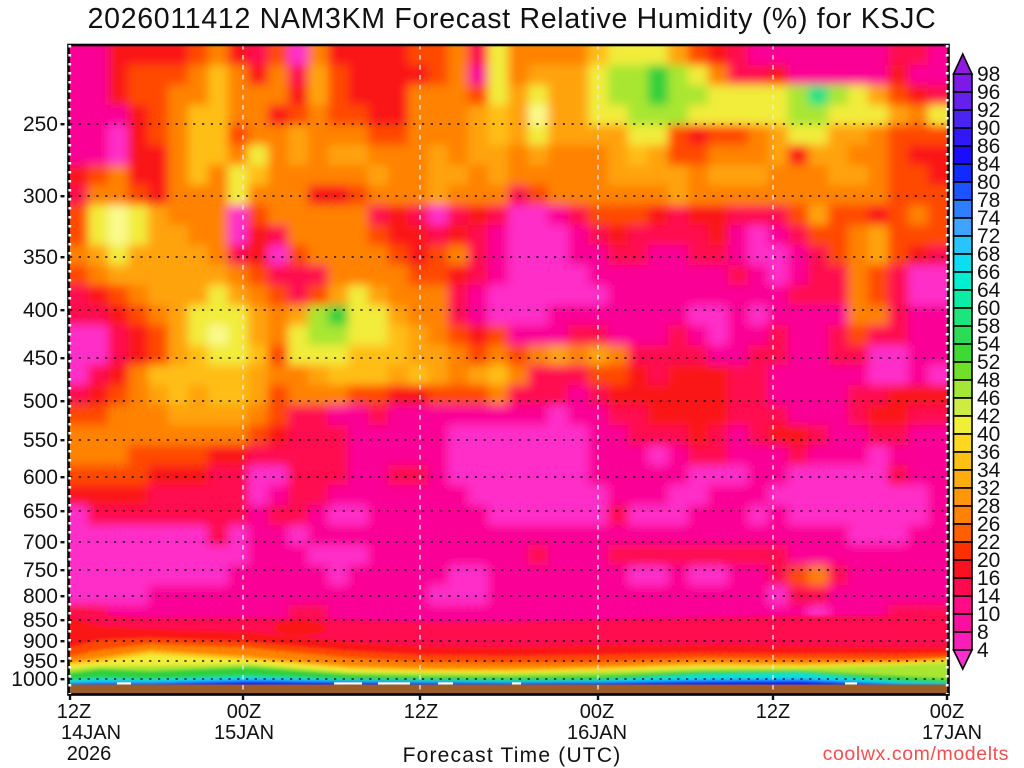 Image resolution: width=1024 pixels, height=768 pixels. What do you see at coordinates (988, 272) in the screenshot?
I see `svg-text: 66` at bounding box center [988, 272].